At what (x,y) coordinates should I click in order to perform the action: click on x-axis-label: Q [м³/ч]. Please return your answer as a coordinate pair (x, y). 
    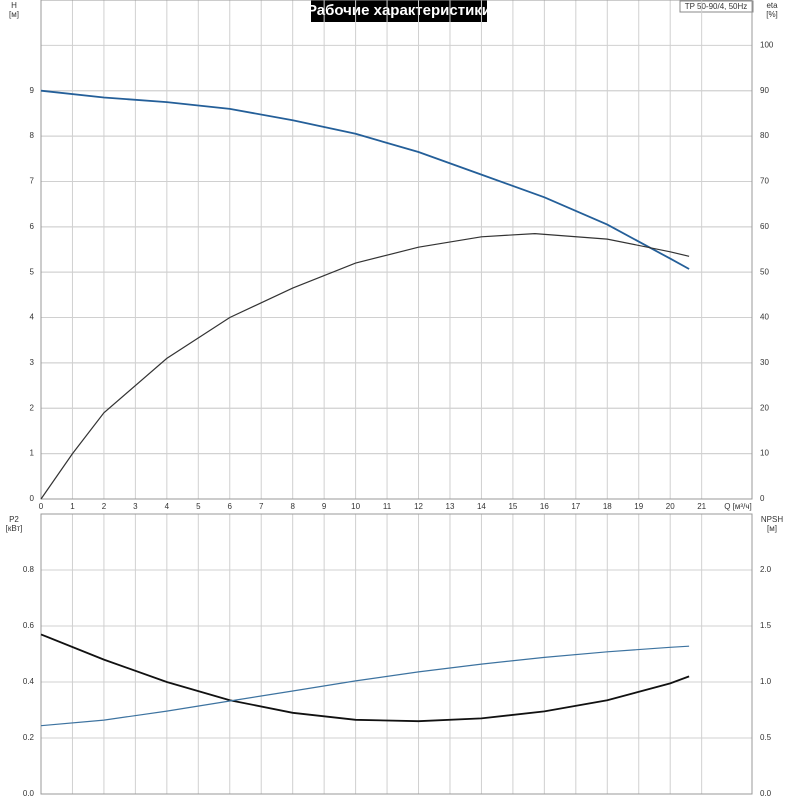
    Looking at the image, I should click on (737, 506).